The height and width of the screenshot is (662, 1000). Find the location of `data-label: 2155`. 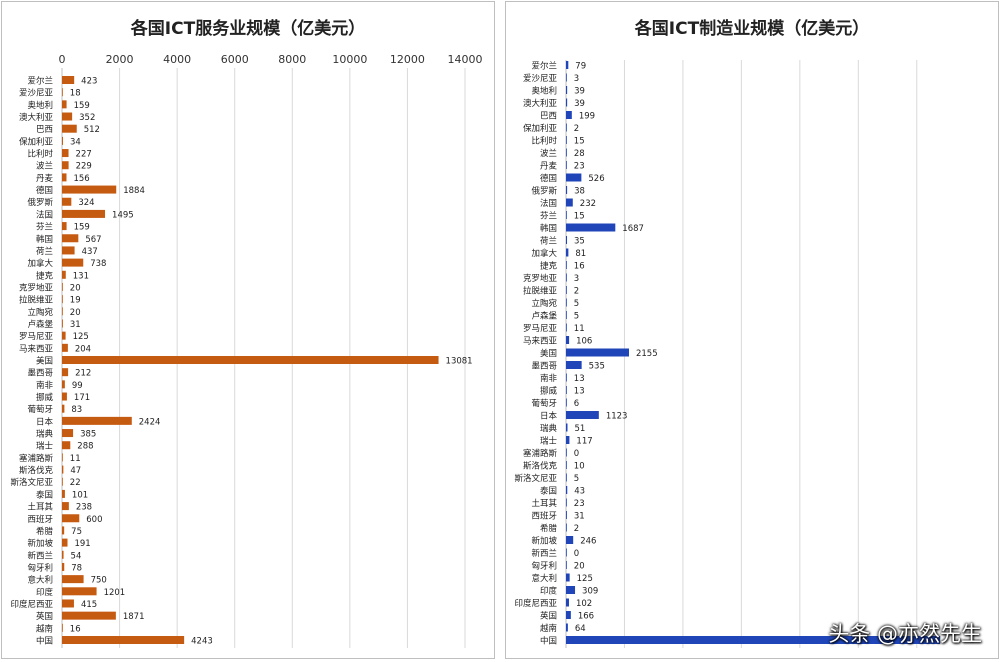

data-label: 2155 is located at coordinates (647, 354).